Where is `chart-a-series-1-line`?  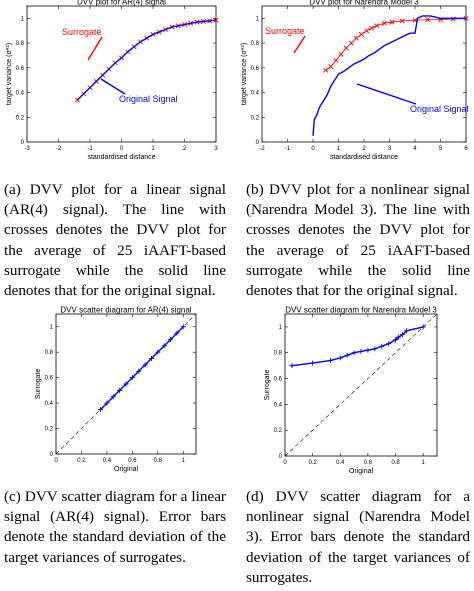
chart-a-series-1-line is located at coordinates (146, 60).